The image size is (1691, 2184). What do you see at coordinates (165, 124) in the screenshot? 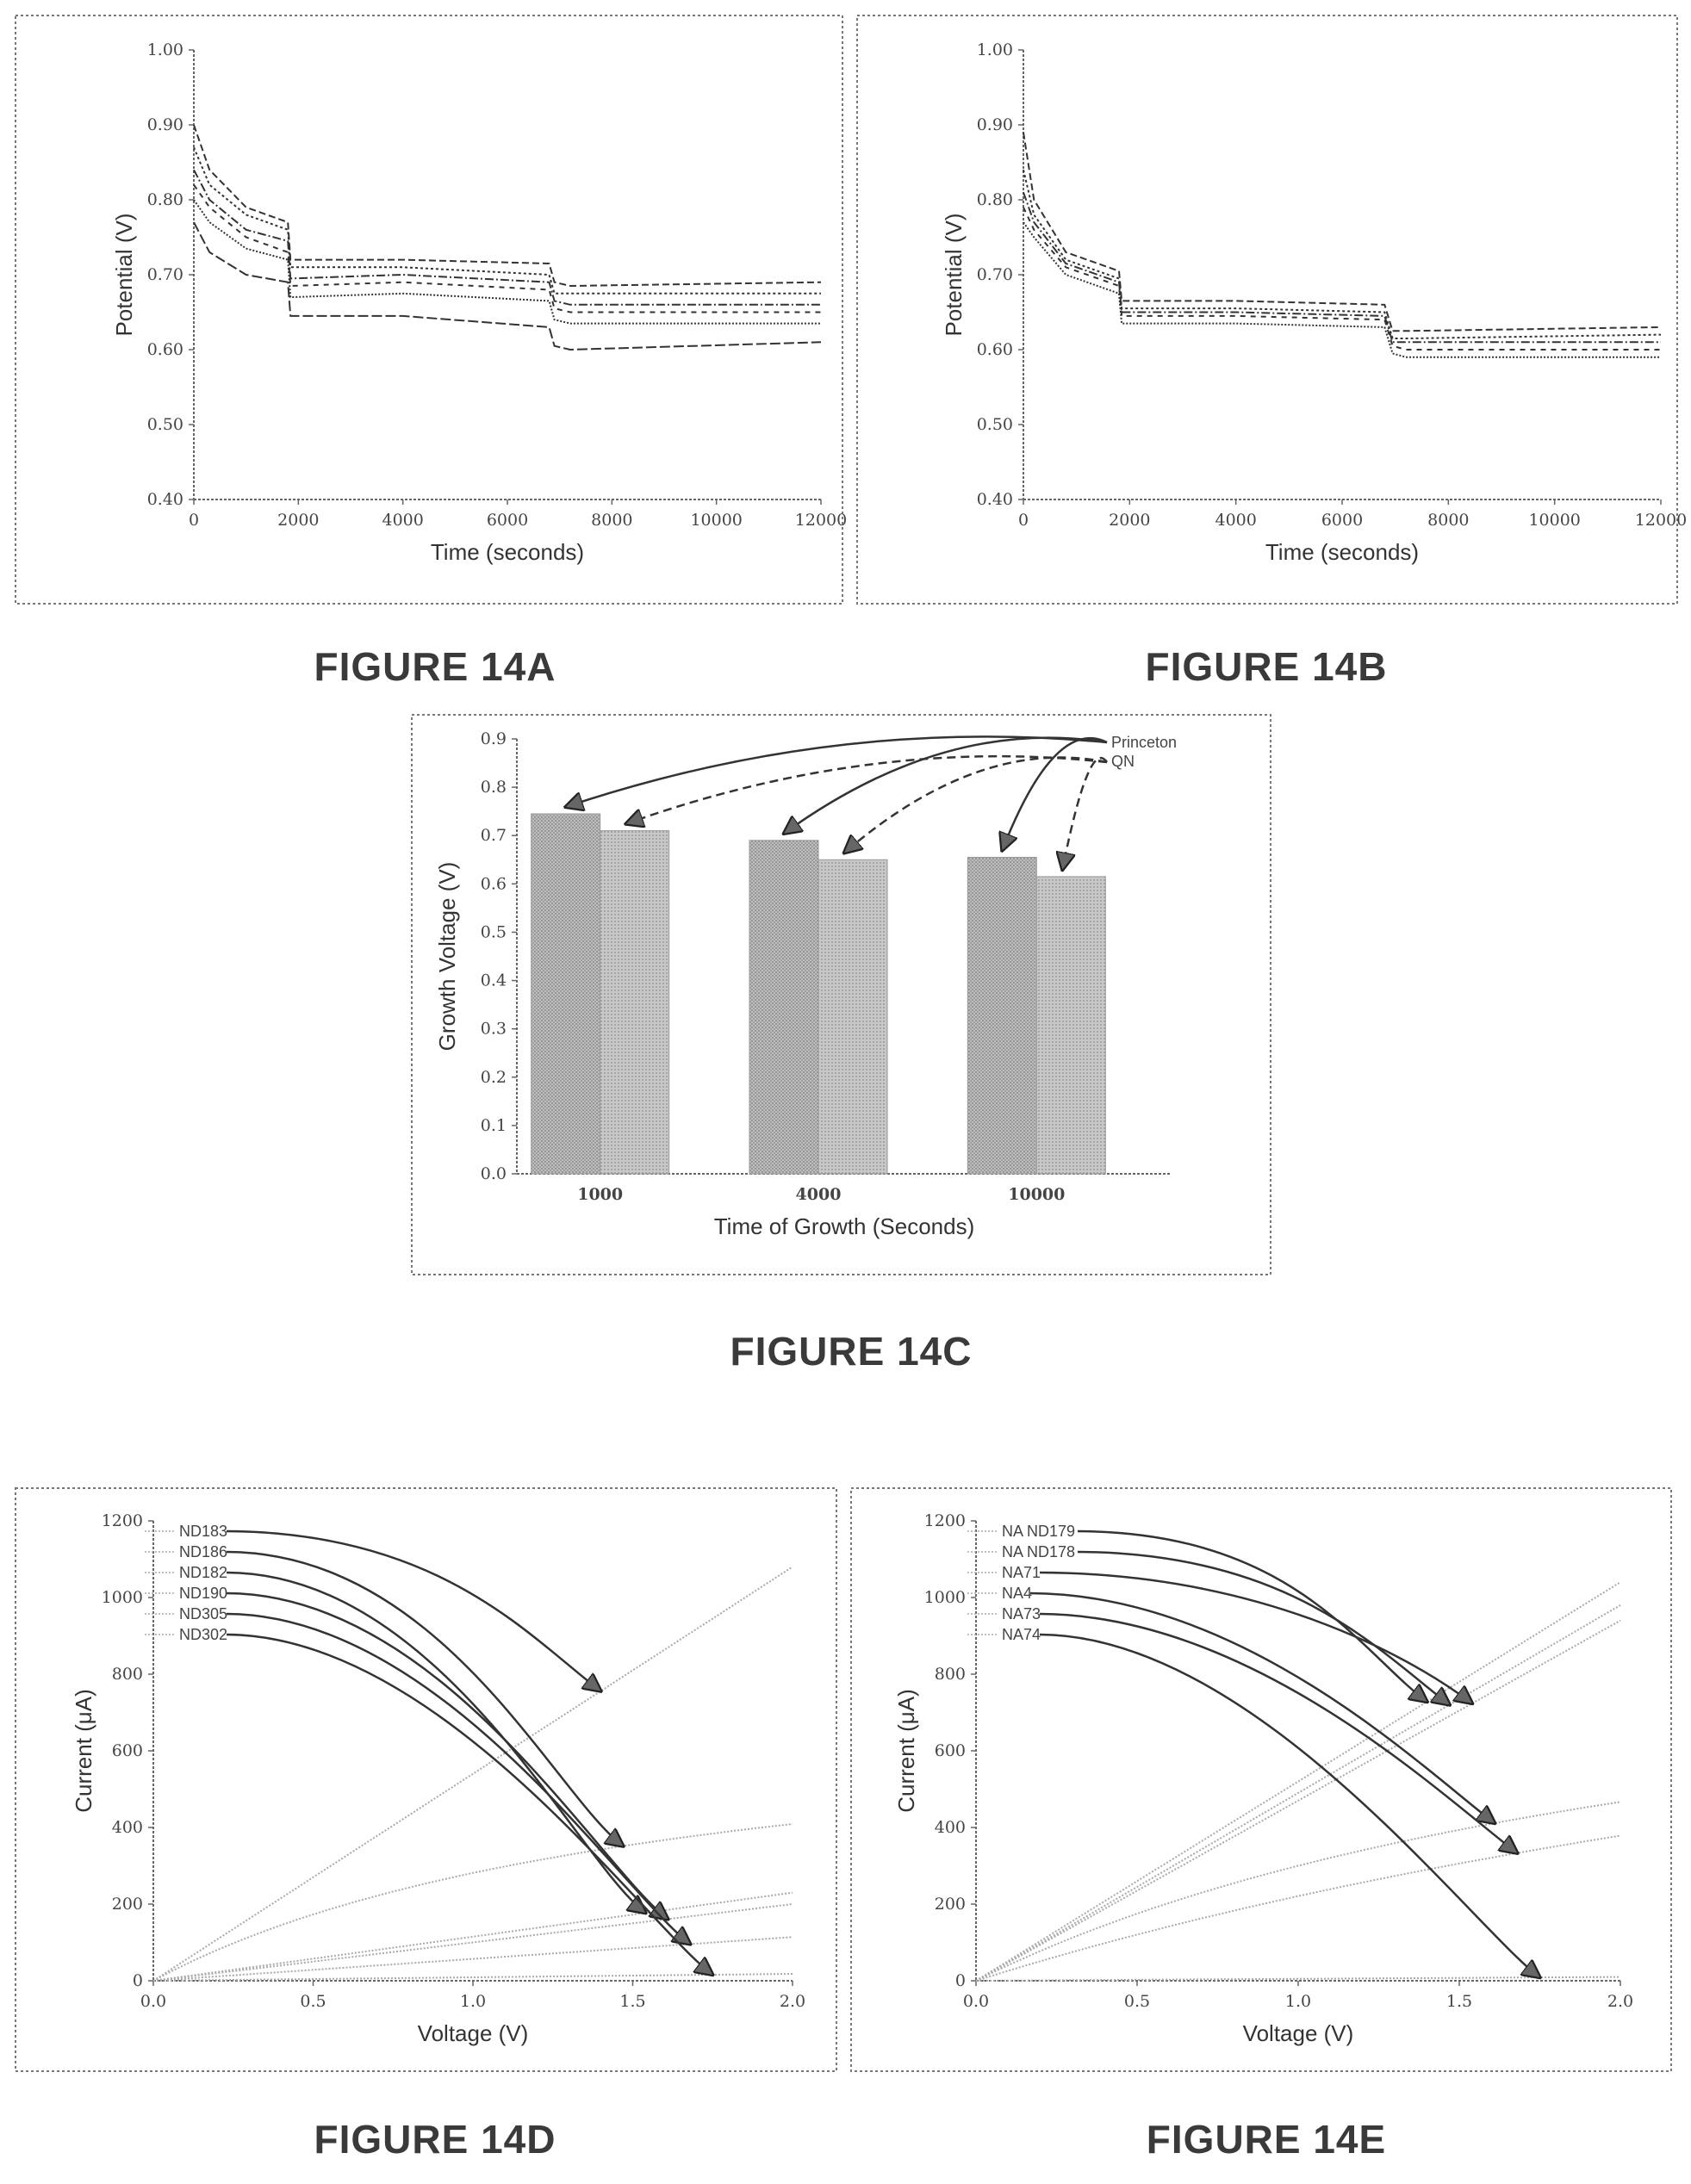
I see `y-tick-label: 0.90` at bounding box center [165, 124].